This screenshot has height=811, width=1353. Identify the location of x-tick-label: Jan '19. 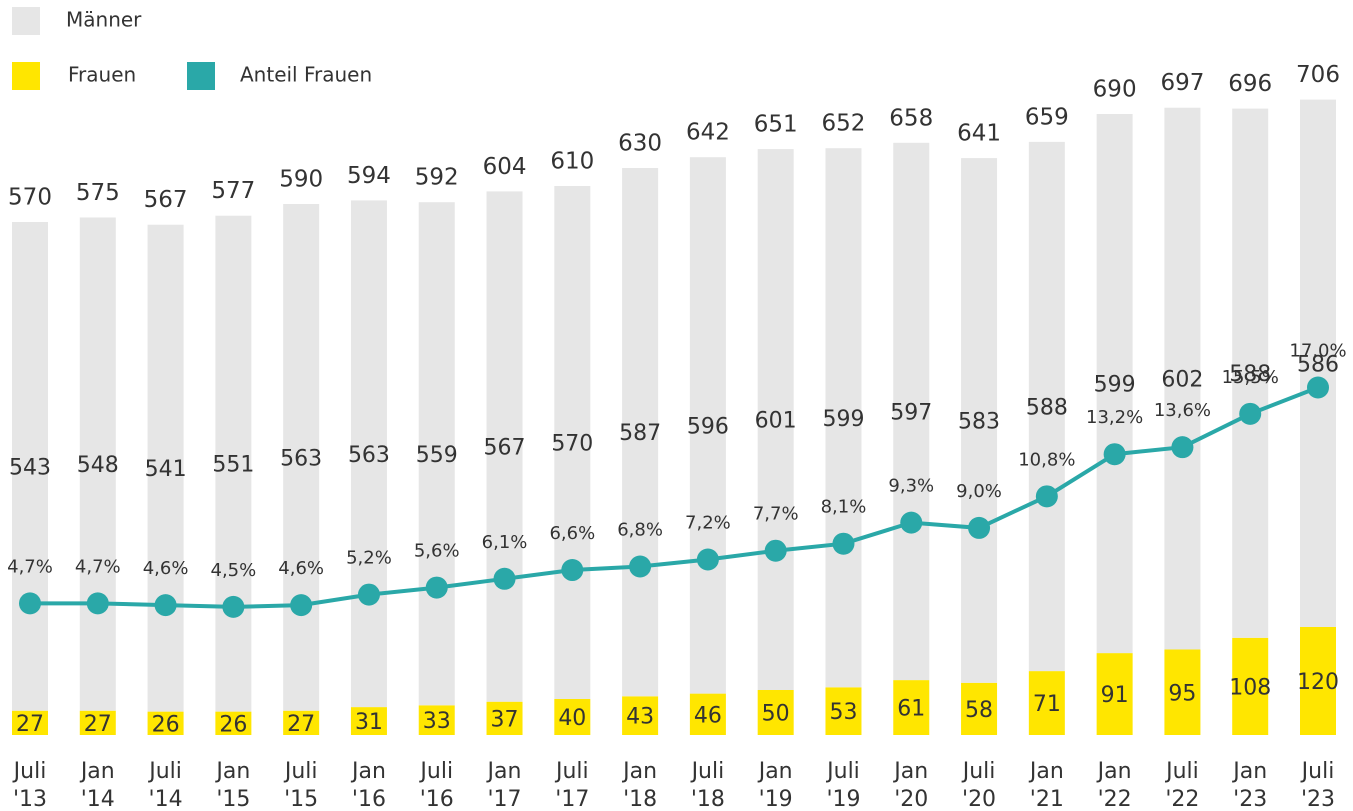
(775, 785).